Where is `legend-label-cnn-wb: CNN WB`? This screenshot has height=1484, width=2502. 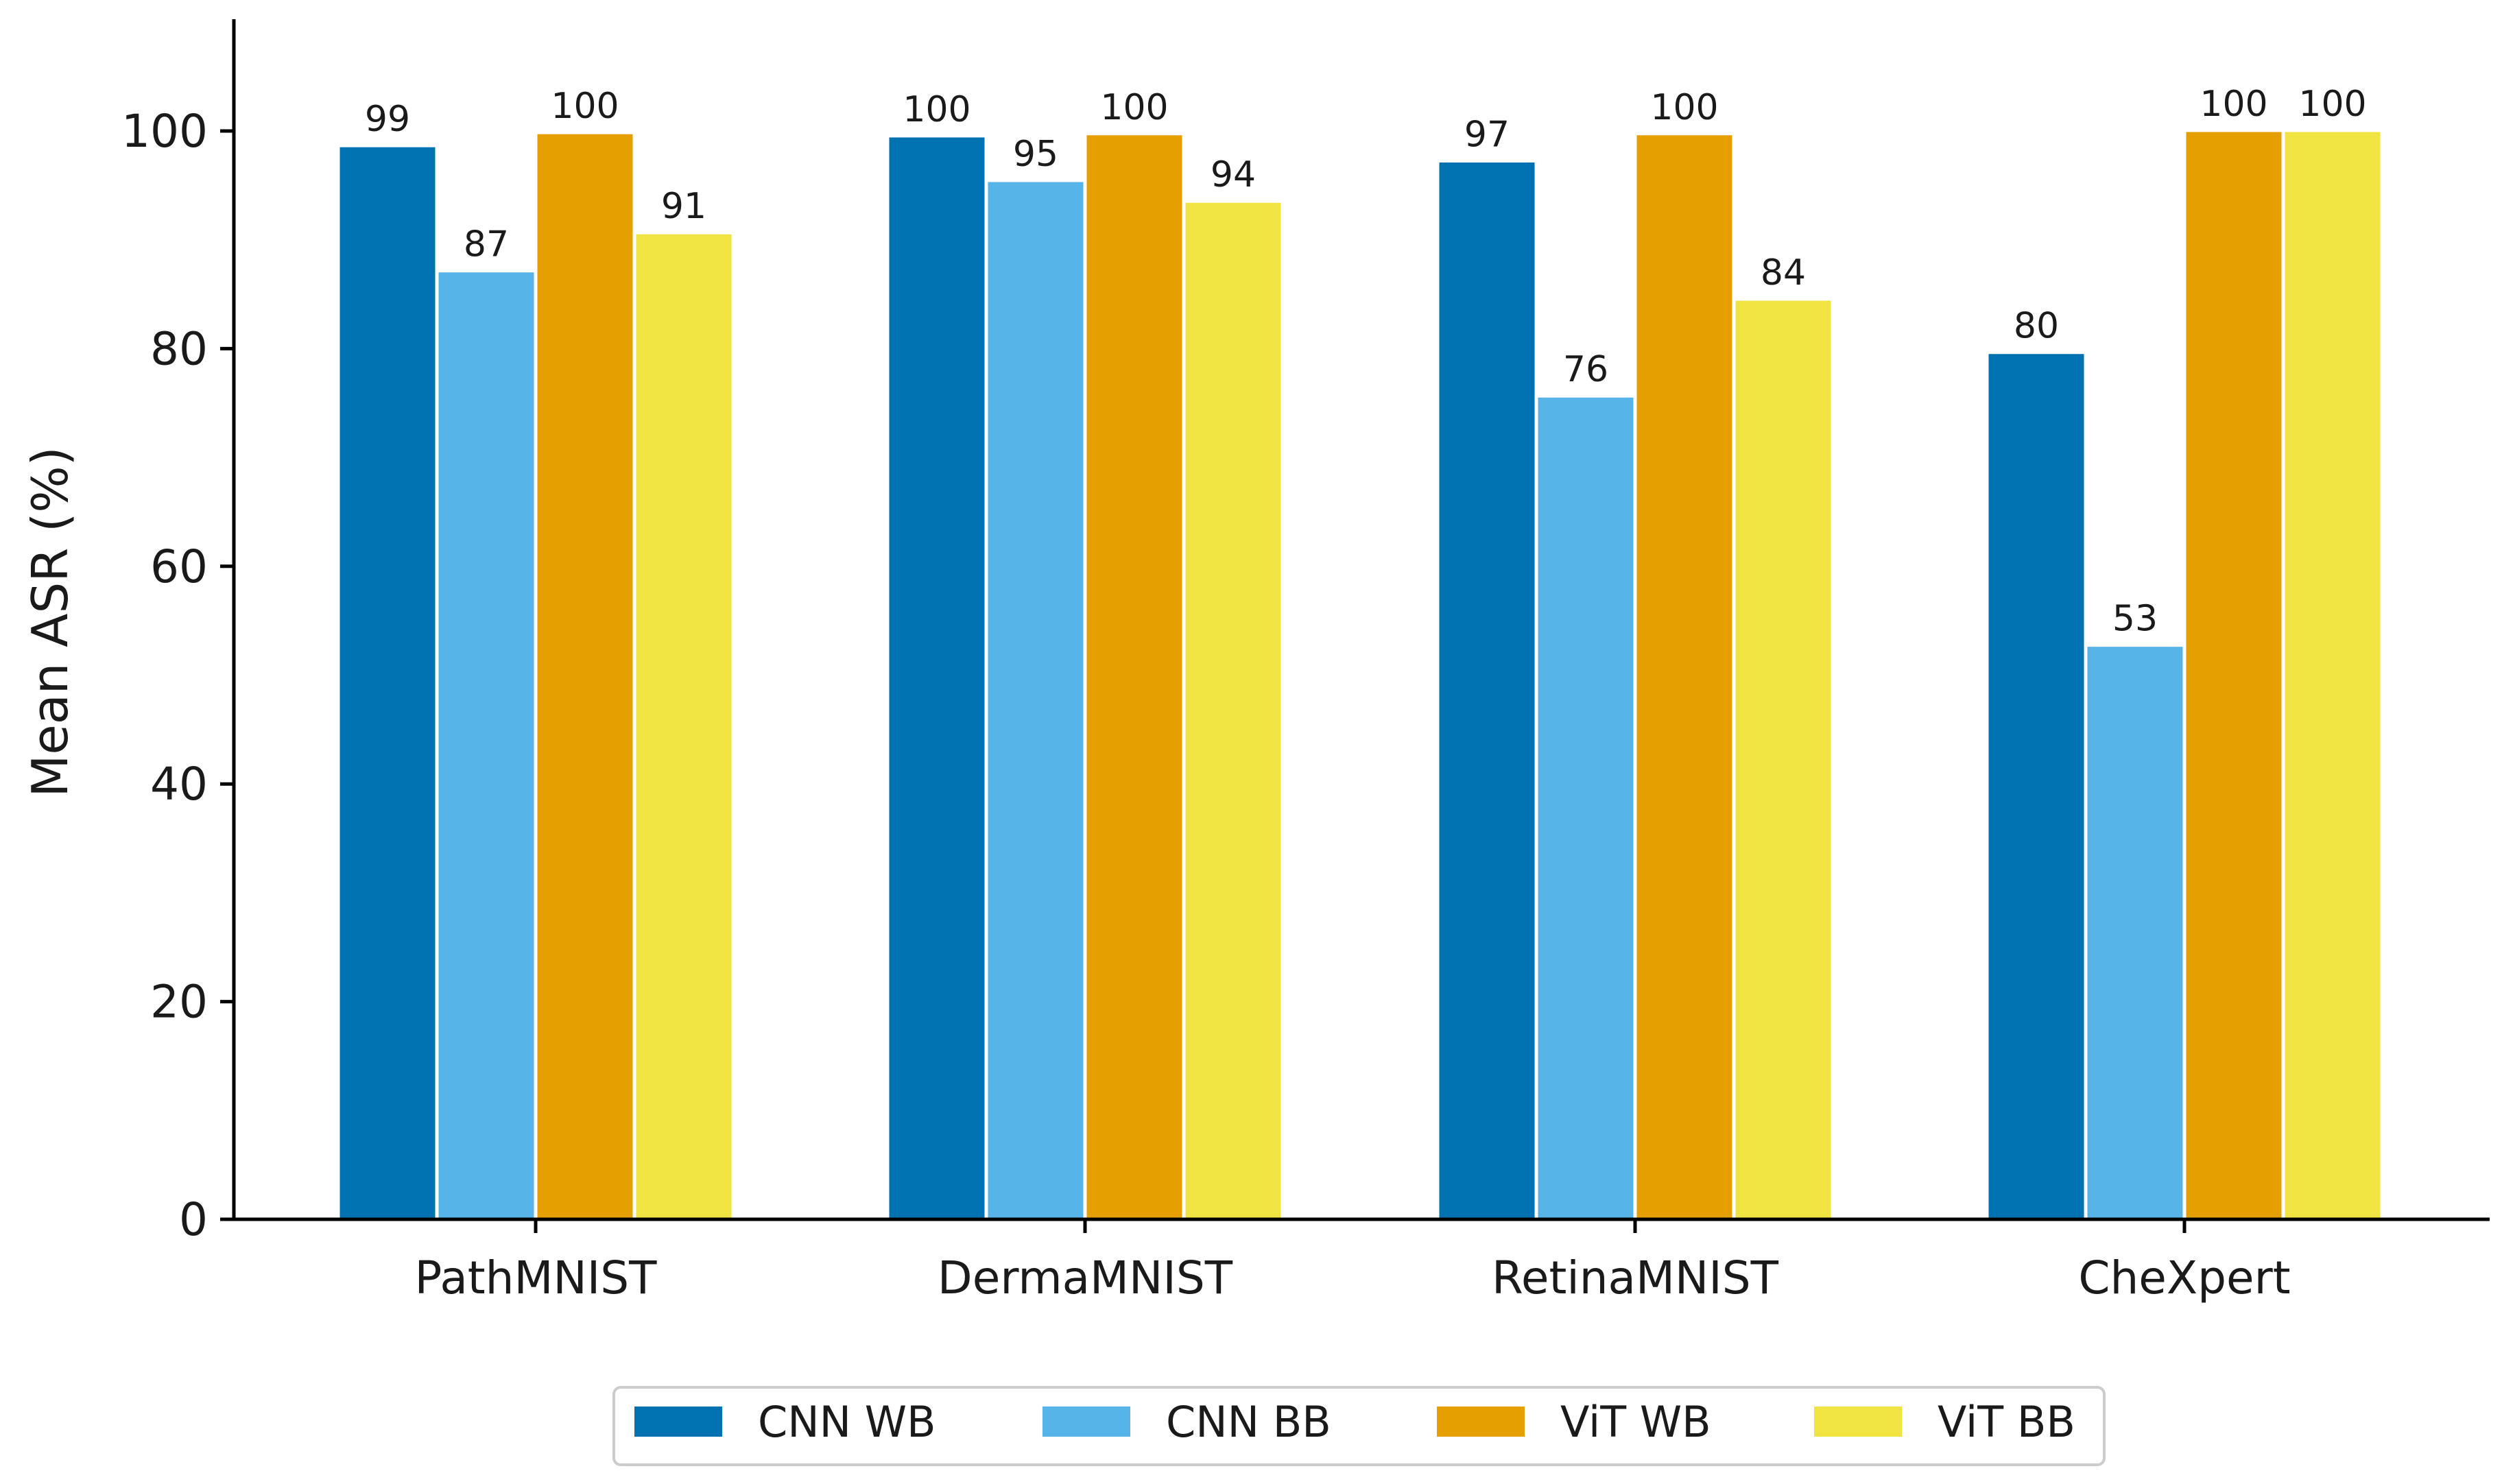
legend-label-cnn-wb: CNN WB is located at coordinates (847, 1422).